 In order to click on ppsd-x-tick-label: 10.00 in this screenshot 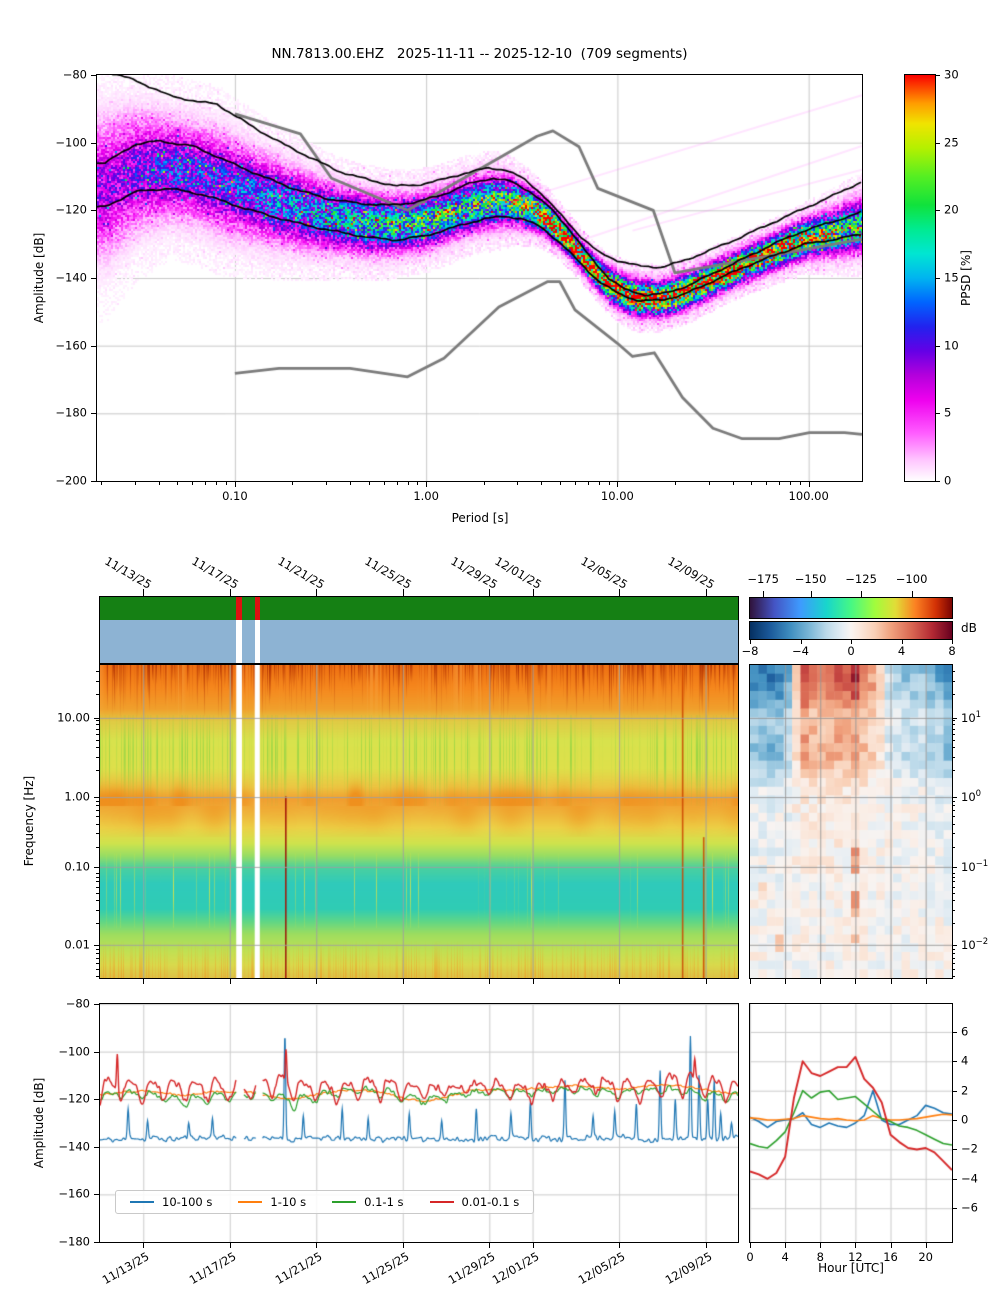, I will do `click(617, 496)`.